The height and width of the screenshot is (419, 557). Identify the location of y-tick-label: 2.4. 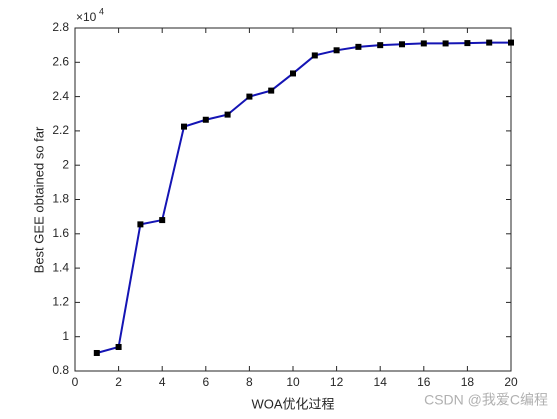
(60, 96).